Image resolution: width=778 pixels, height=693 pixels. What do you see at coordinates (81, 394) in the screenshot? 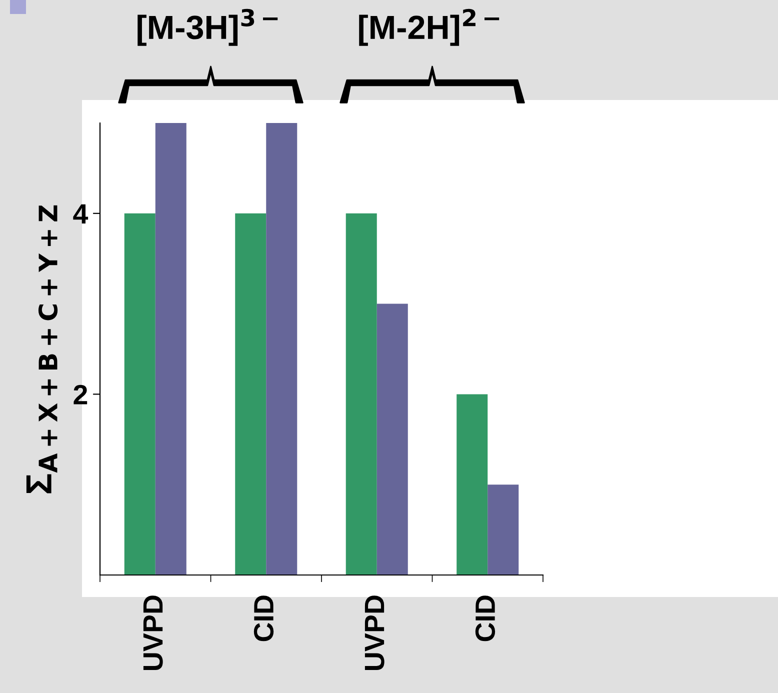
I see `y-tick-label: 2` at bounding box center [81, 394].